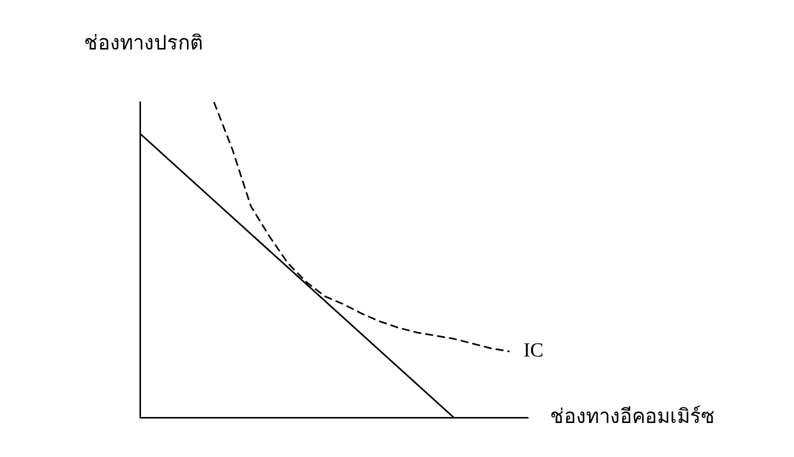 The height and width of the screenshot is (457, 794). I want to click on y-axis-title: ช่องทางปรกติ, so click(143, 43).